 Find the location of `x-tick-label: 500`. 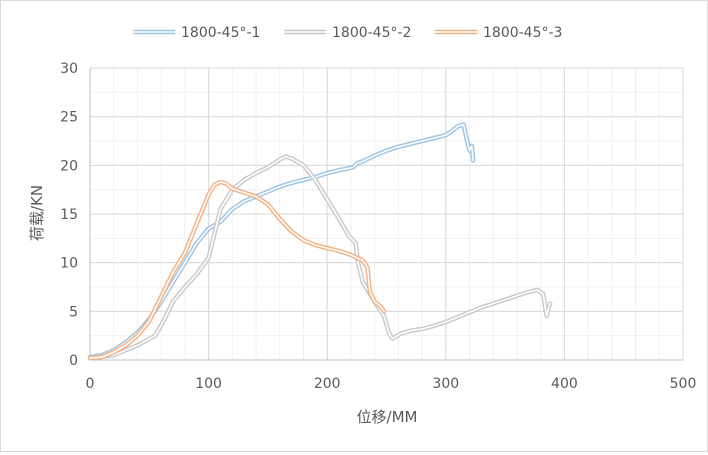

x-tick-label: 500 is located at coordinates (683, 384).